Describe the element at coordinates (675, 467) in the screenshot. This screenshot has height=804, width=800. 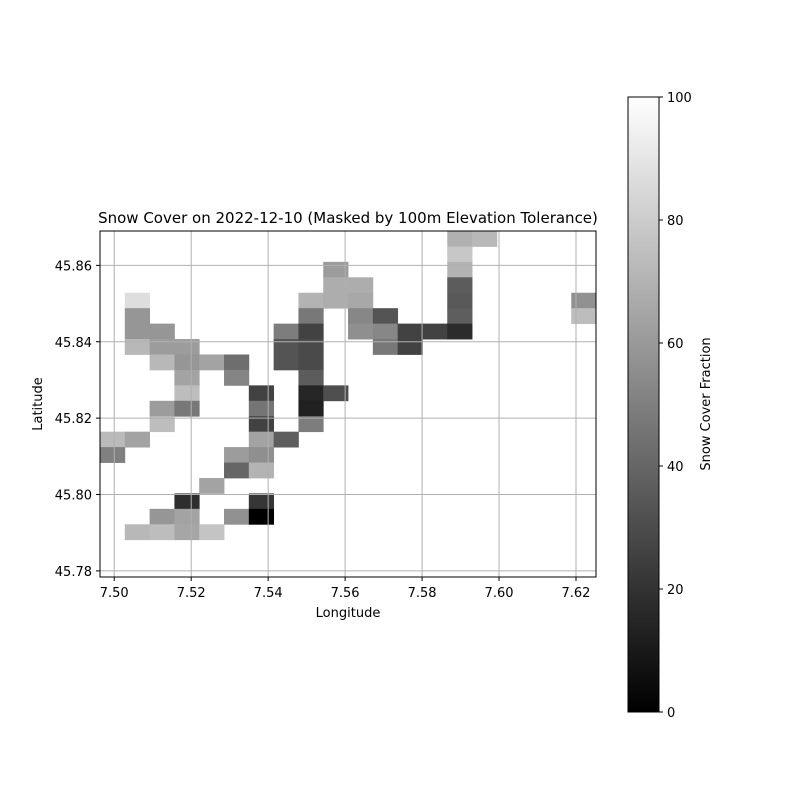
I see `colorbar-tick-label: 40` at that location.